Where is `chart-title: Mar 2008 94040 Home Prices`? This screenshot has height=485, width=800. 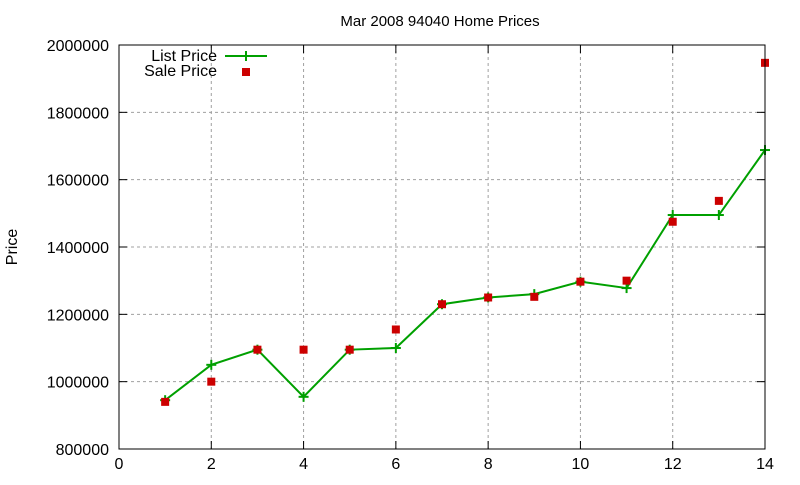 chart-title: Mar 2008 94040 Home Prices is located at coordinates (439, 21).